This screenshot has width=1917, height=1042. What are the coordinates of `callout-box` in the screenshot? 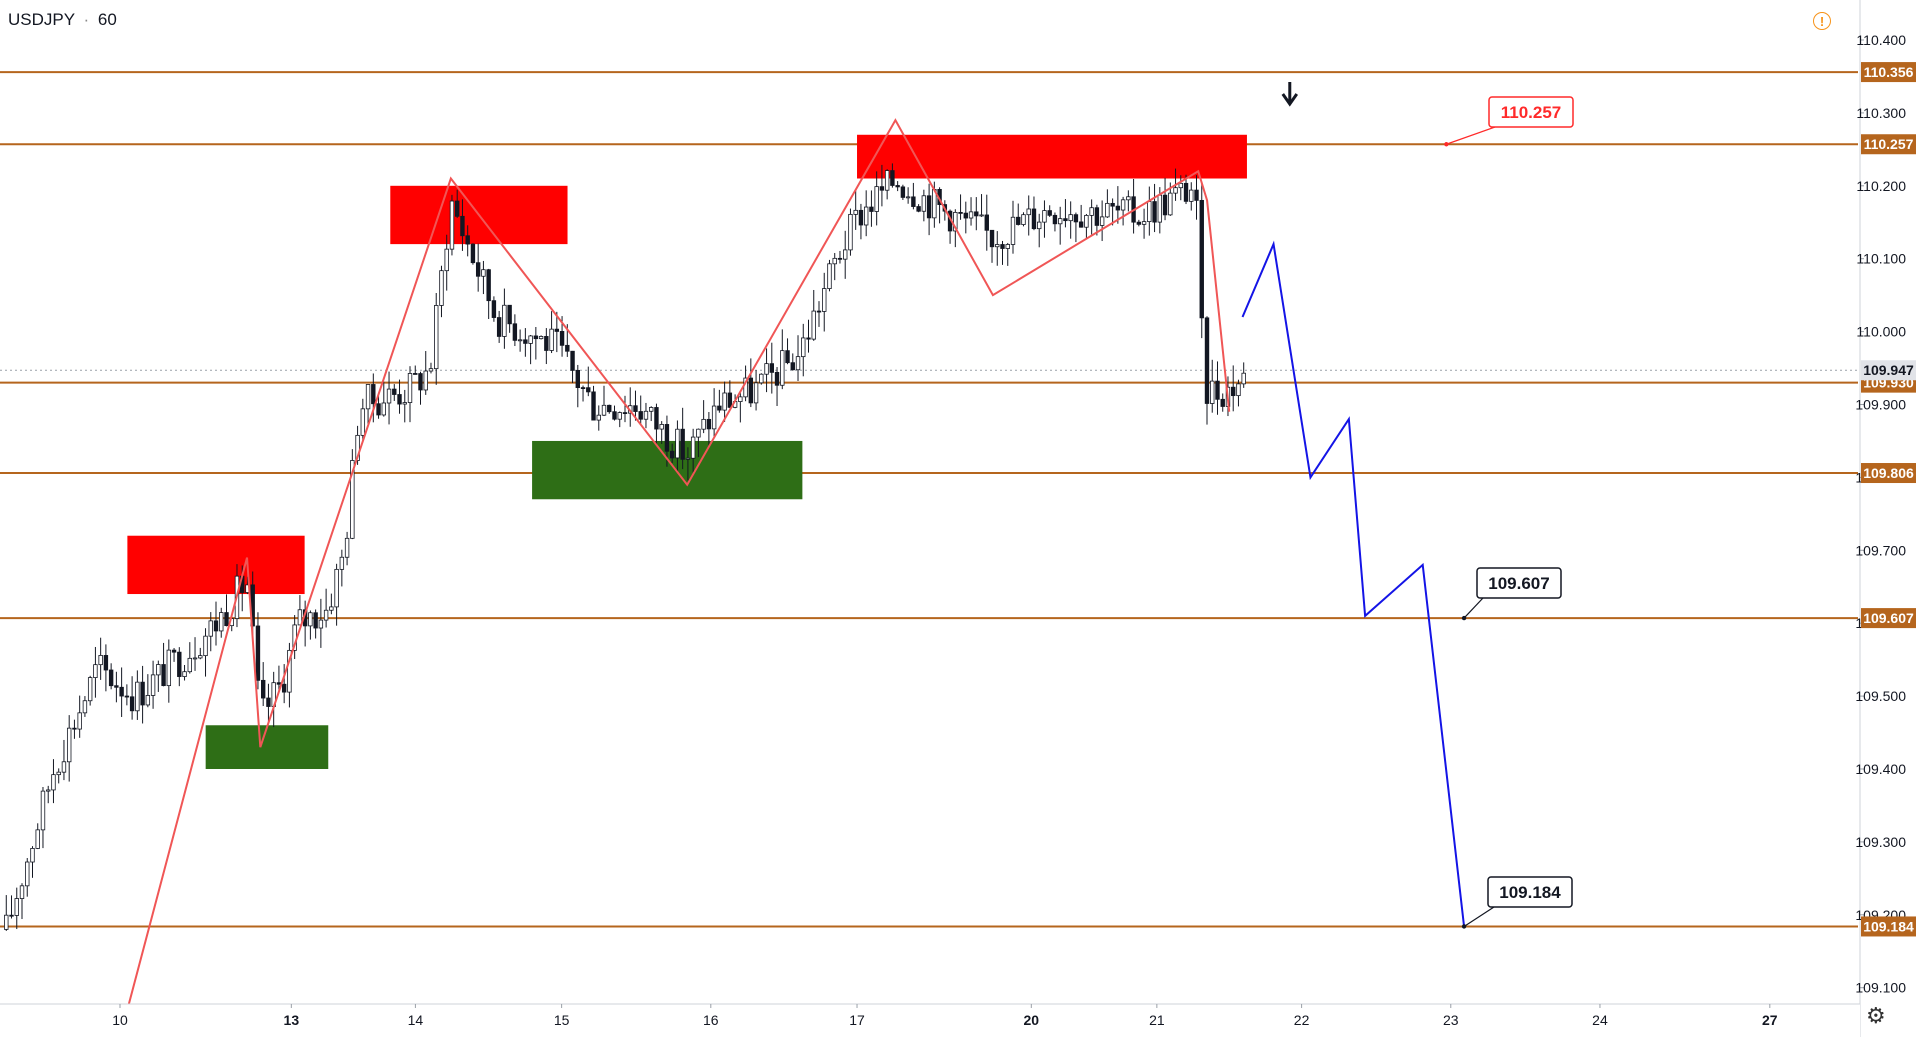 It's located at (1530, 892).